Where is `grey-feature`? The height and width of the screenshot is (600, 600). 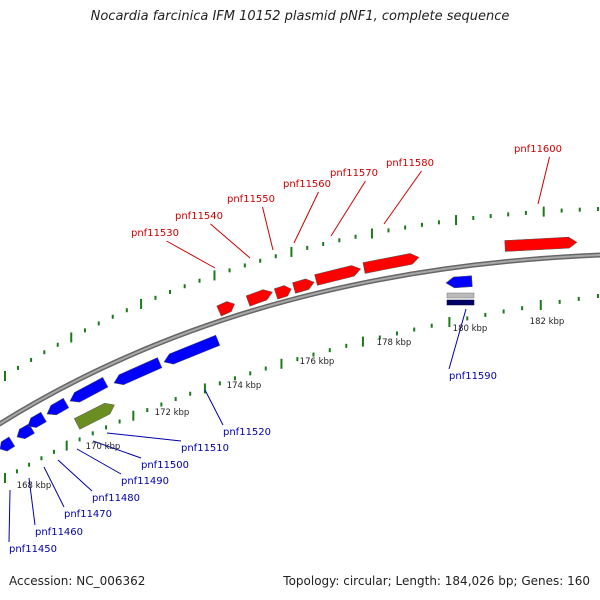 grey-feature is located at coordinates (460, 295).